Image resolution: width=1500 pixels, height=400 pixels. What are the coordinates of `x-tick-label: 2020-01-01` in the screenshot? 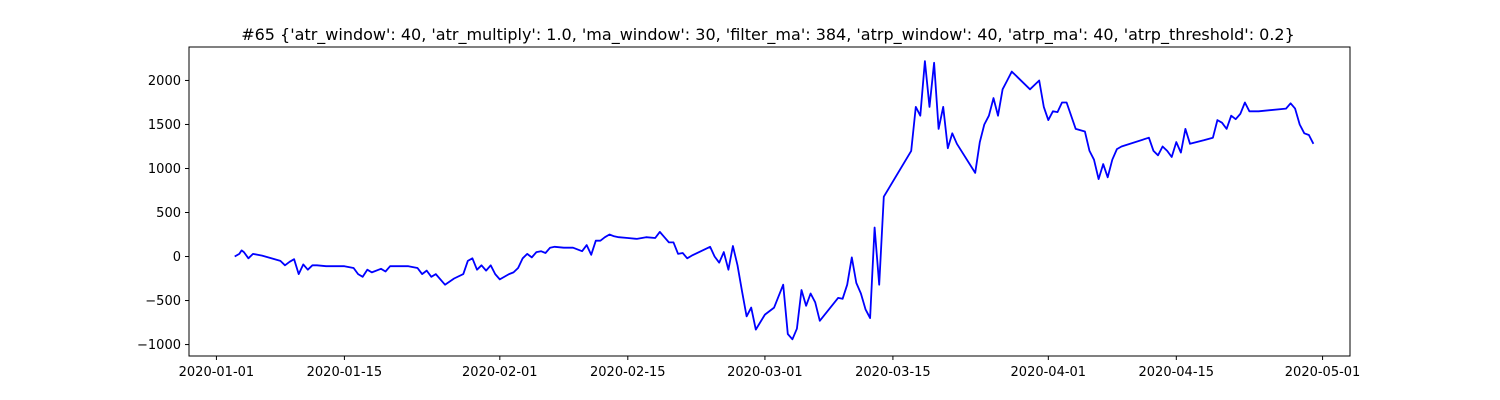 It's located at (217, 372).